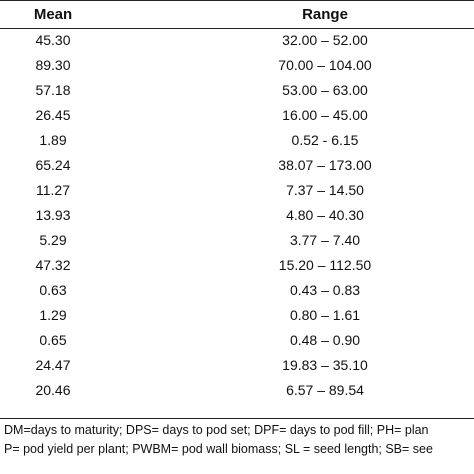 The image size is (474, 474). What do you see at coordinates (237, 65) in the screenshot?
I see `table-row: 89.30 70.00 – 104.00` at bounding box center [237, 65].